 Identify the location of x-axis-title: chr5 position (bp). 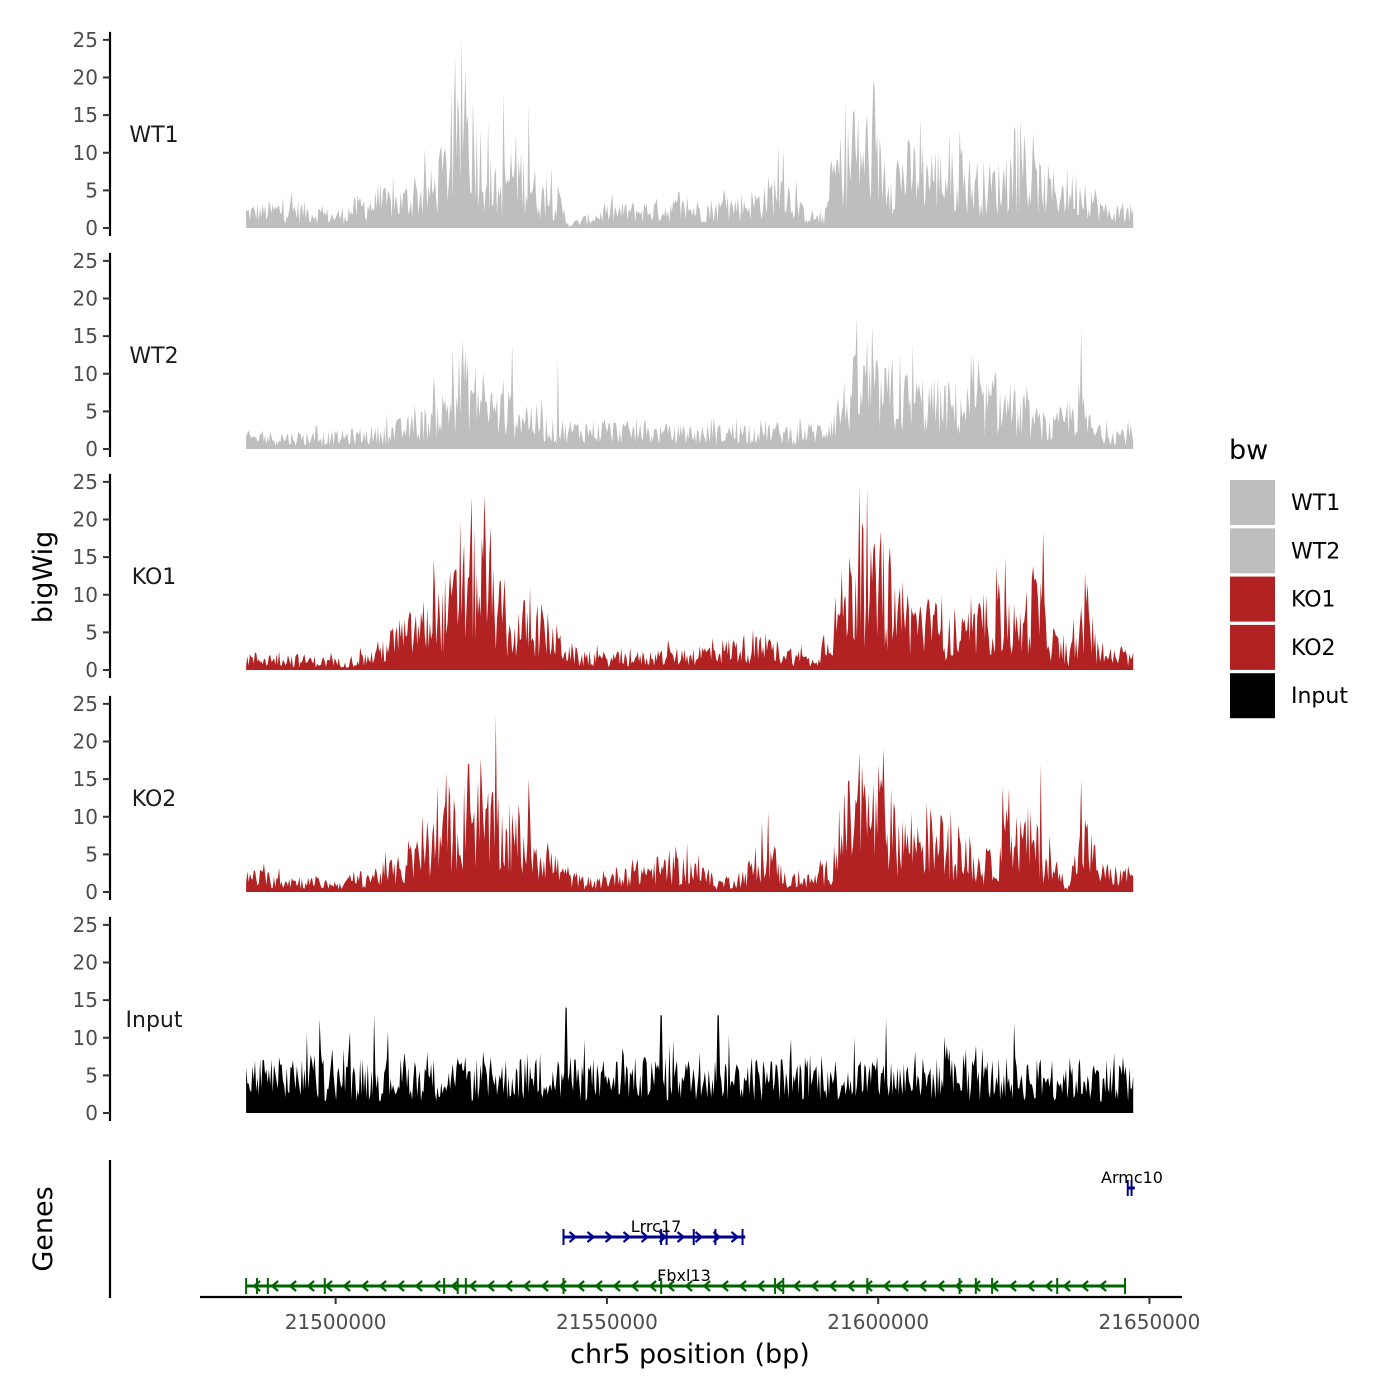
(690, 1354).